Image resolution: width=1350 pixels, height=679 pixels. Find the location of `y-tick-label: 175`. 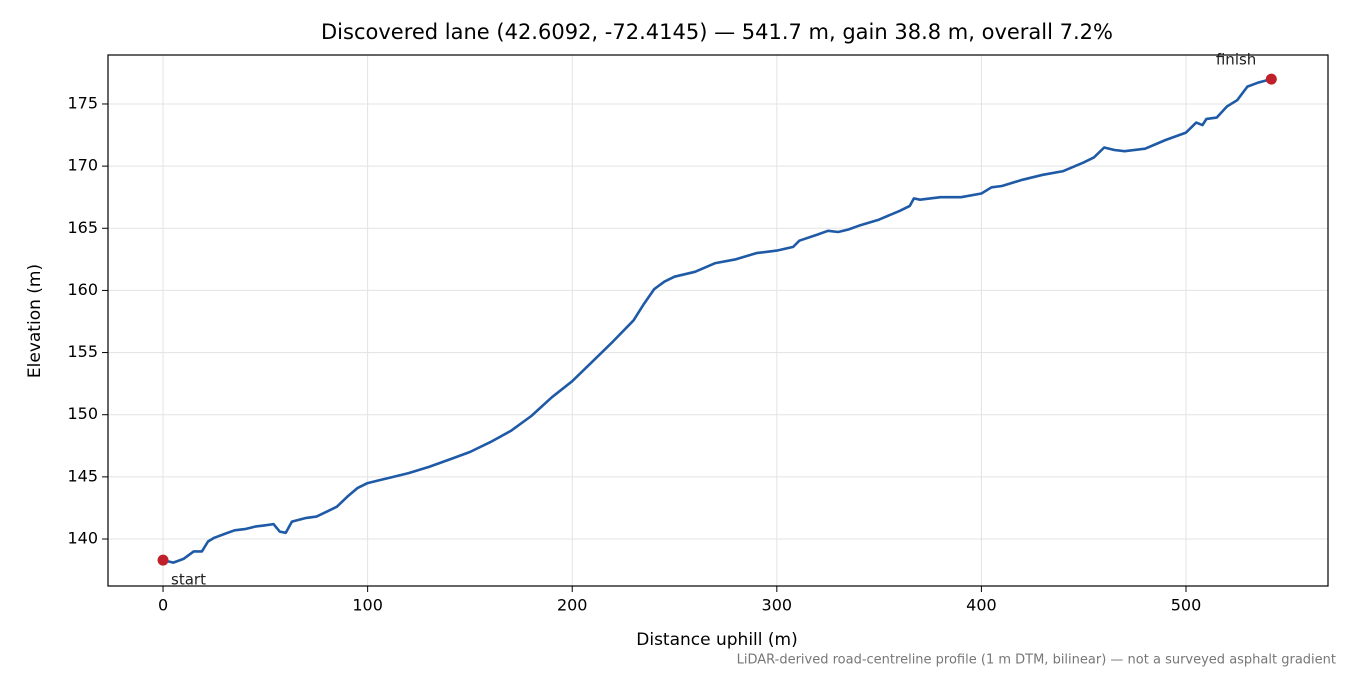

y-tick-label: 175 is located at coordinates (82, 102).